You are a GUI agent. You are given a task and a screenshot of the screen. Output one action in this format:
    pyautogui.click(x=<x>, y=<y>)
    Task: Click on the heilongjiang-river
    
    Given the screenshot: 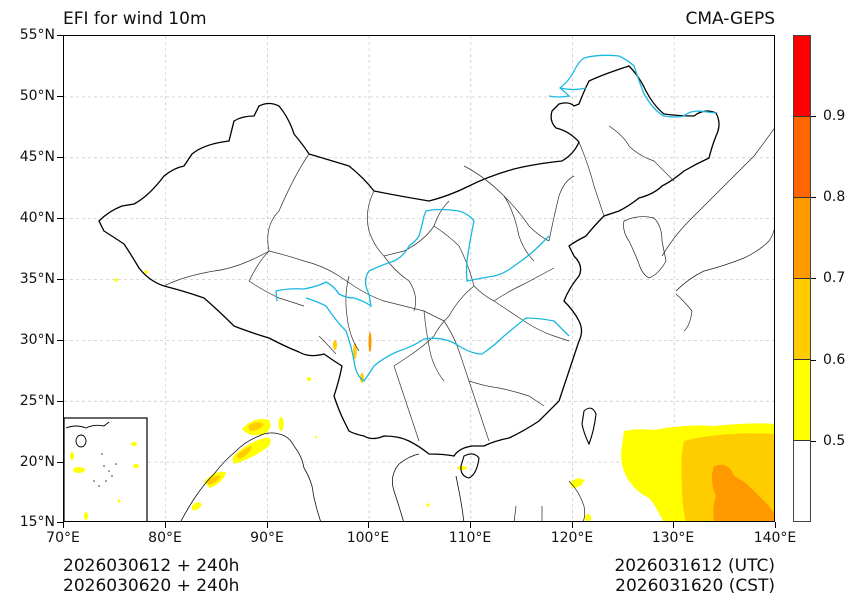 What is the action you would take?
    pyautogui.click(x=632, y=86)
    